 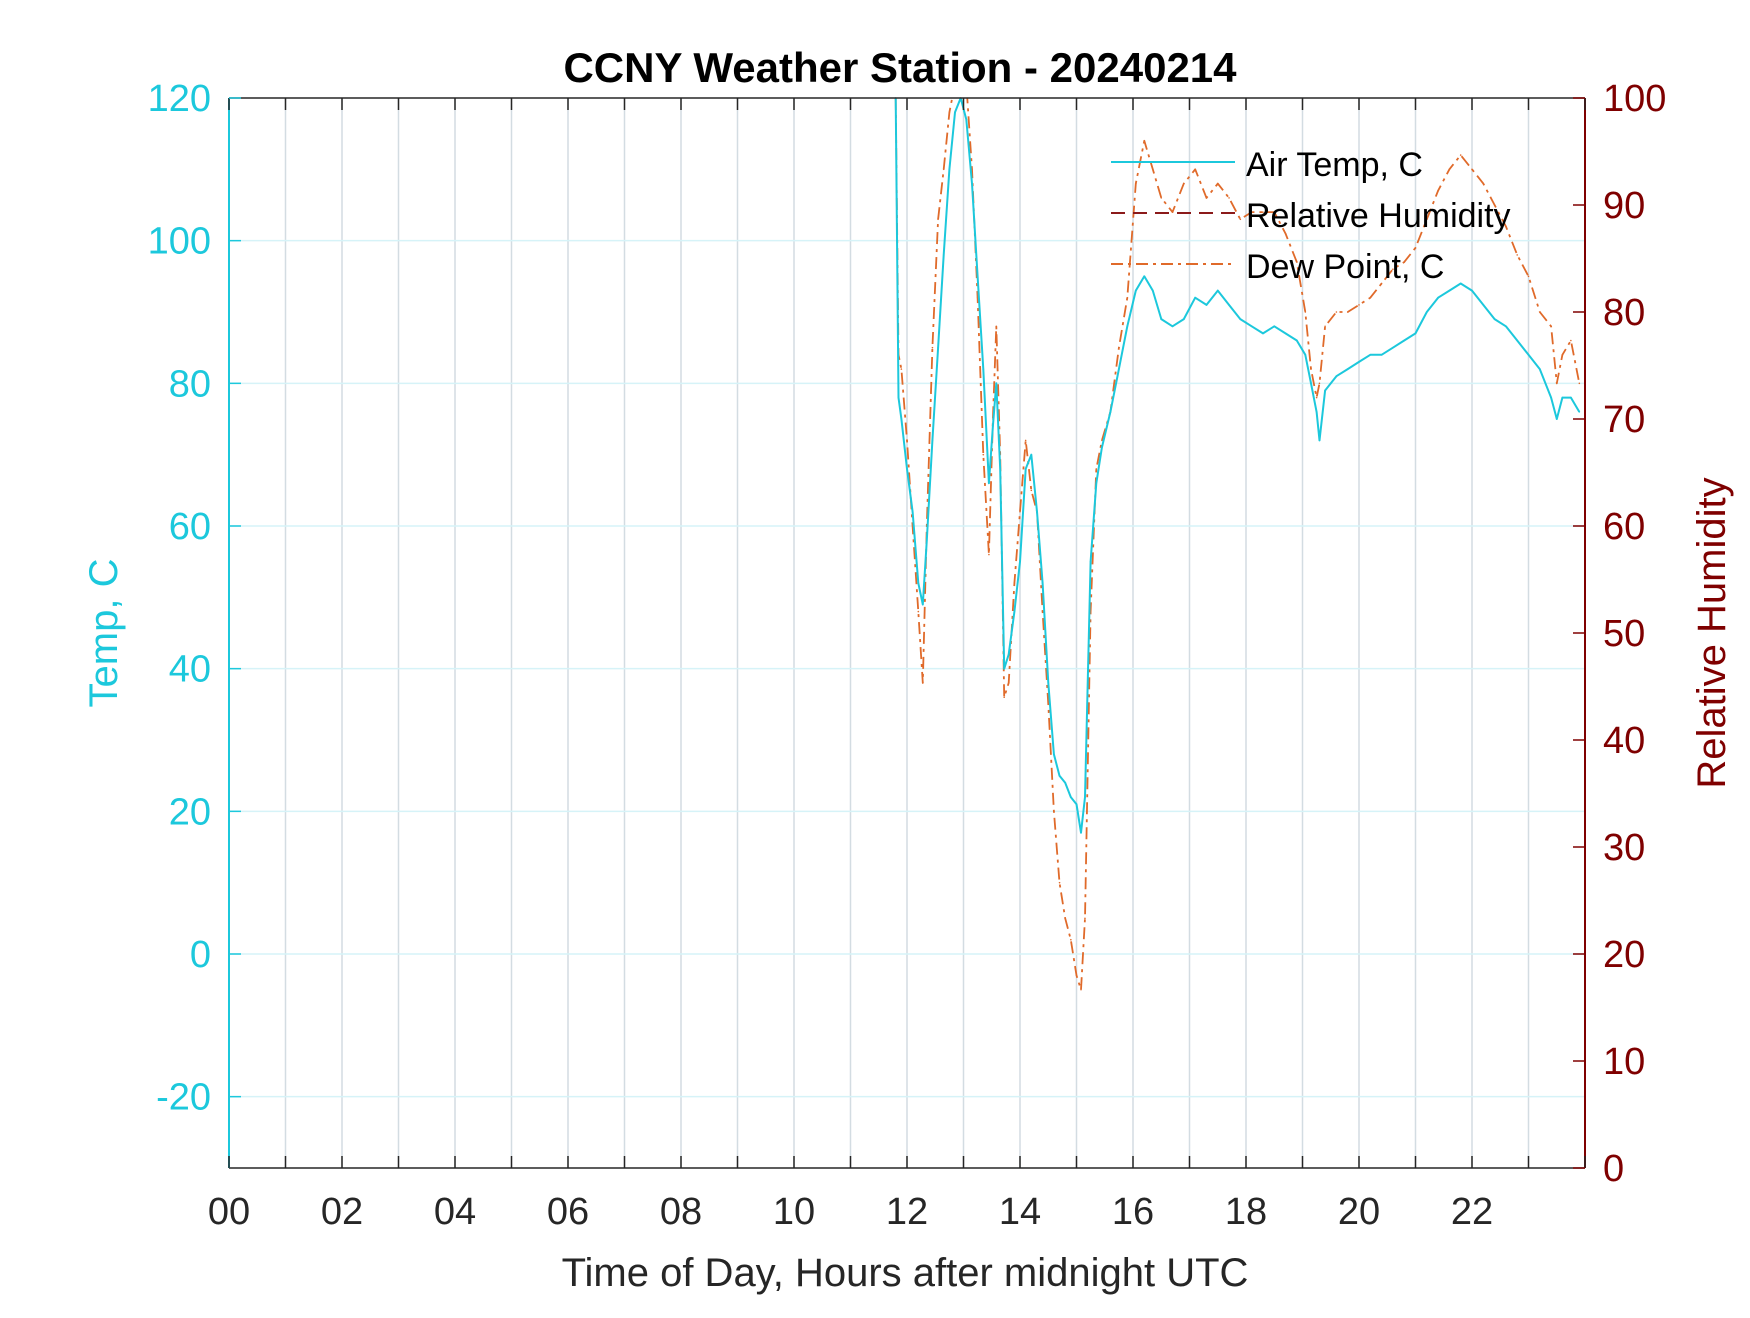 I want to click on x-tick-label: 04, so click(x=455, y=1212).